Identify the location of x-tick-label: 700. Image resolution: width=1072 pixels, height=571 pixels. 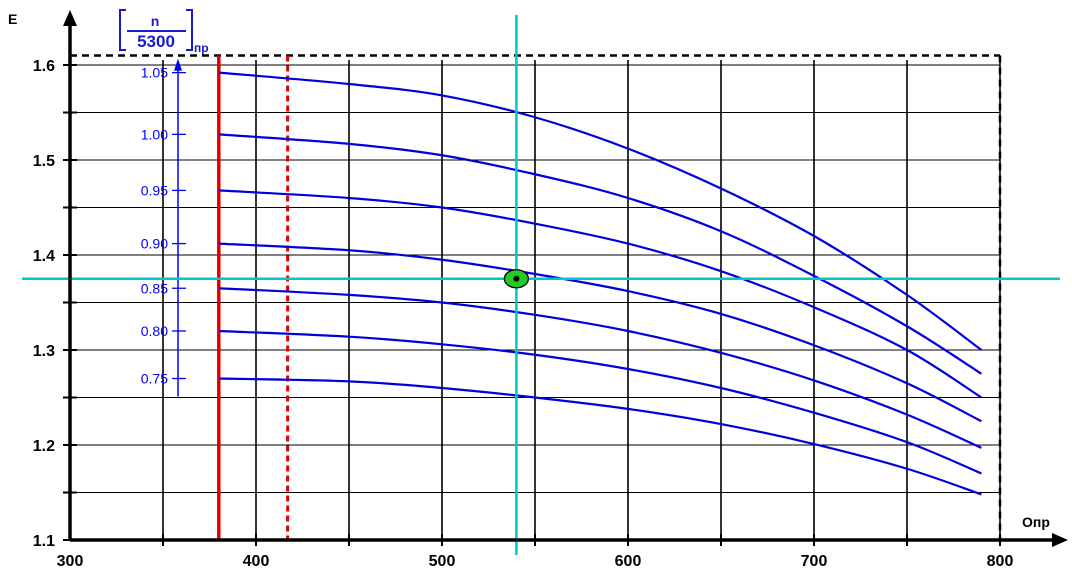
(814, 561).